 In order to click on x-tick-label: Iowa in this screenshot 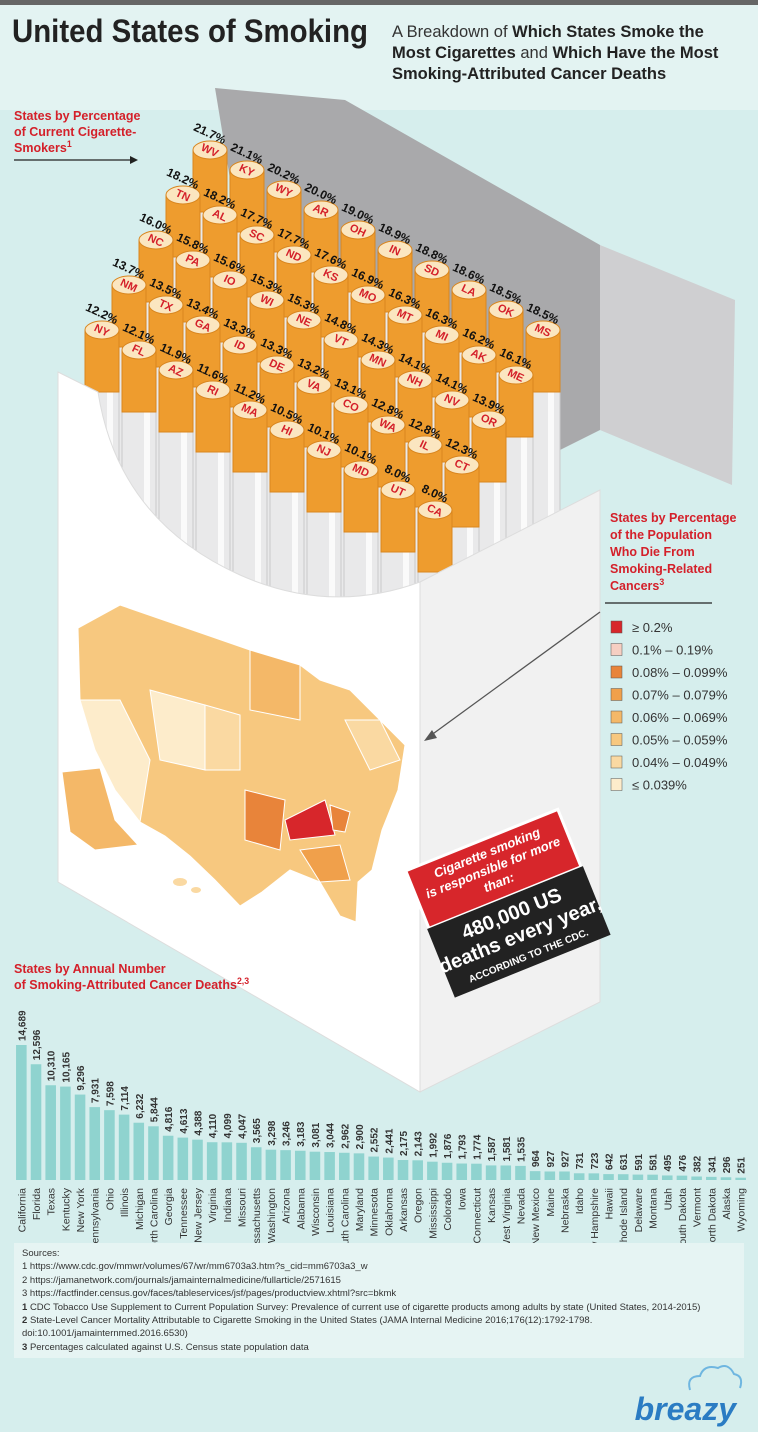, I will do `click(463, 1199)`.